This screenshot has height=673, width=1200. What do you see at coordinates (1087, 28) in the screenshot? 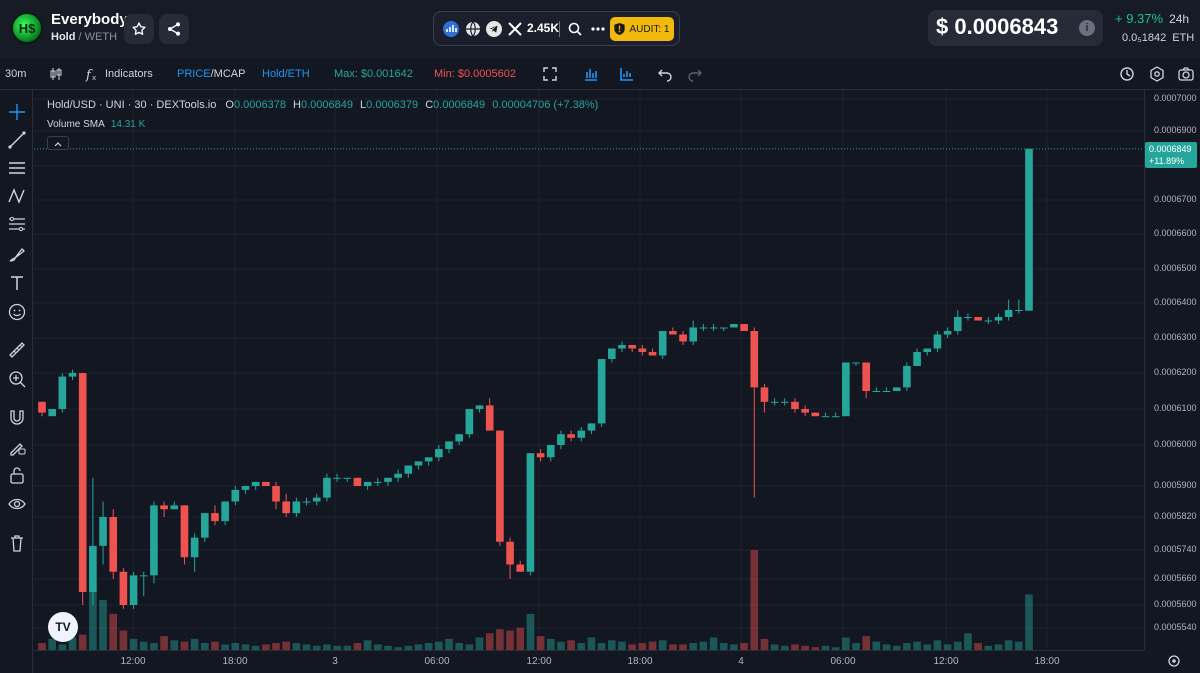
I see `info-icon: i` at bounding box center [1087, 28].